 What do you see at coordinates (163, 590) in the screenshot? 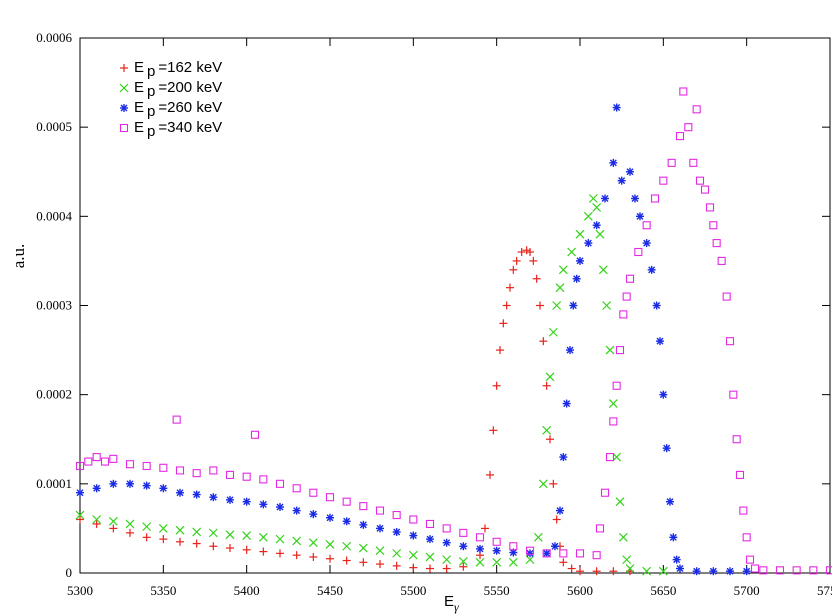
I see `x-tick-label: 5350` at bounding box center [163, 590].